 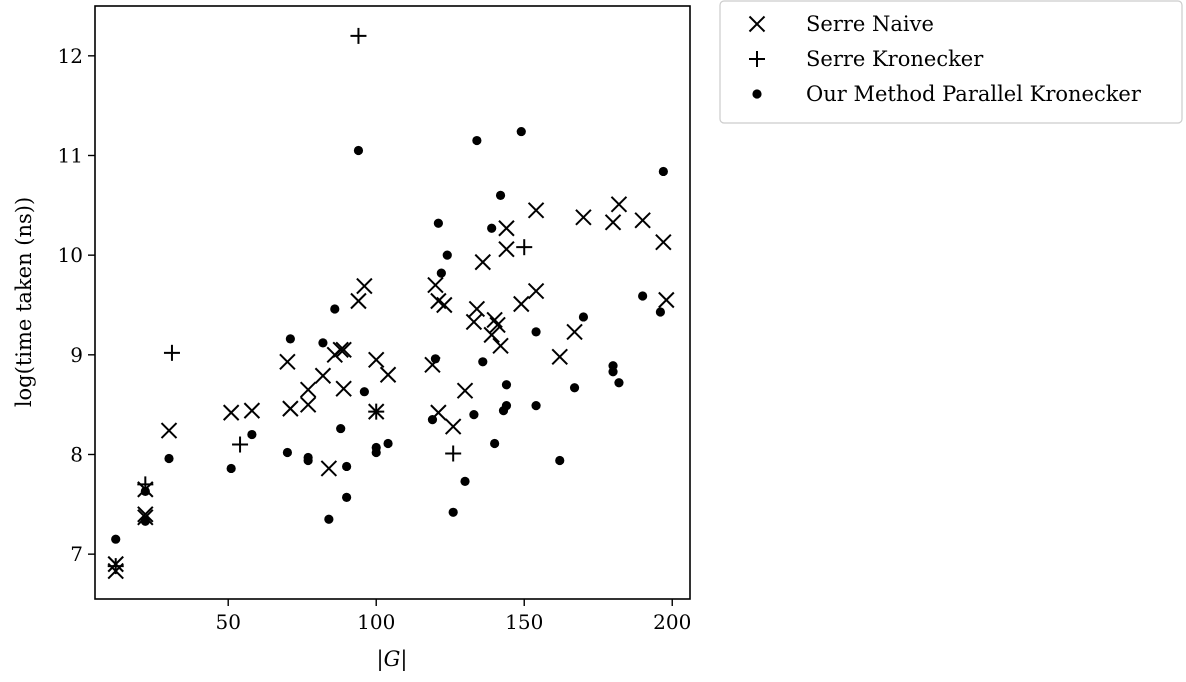 I want to click on legend-label: Serre Kronecker, so click(x=895, y=59).